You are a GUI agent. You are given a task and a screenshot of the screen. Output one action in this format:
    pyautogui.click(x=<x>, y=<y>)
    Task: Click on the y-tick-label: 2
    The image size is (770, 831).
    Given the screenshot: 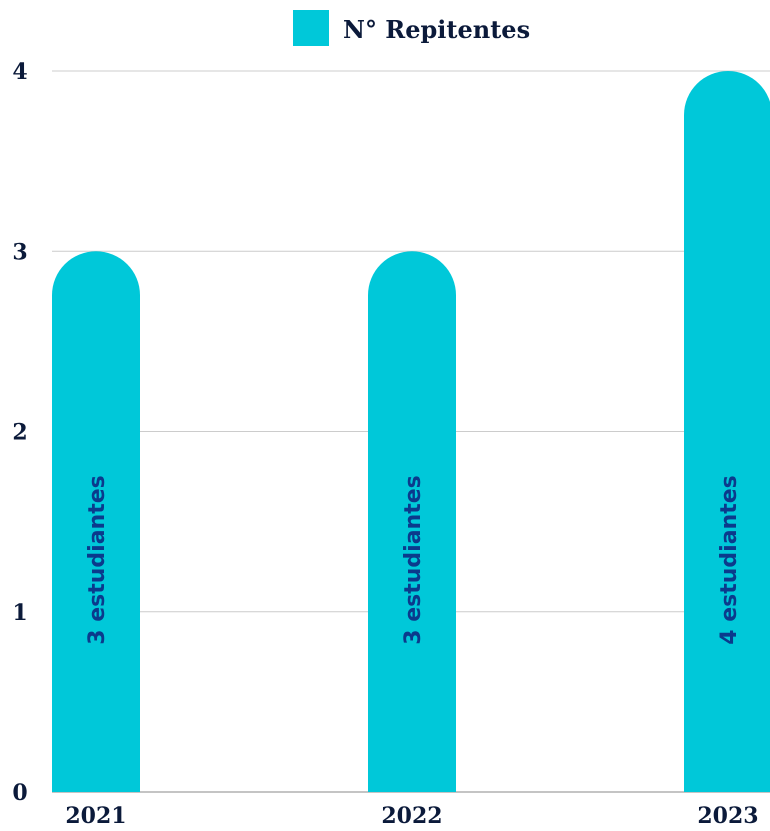 What is the action you would take?
    pyautogui.click(x=19, y=433)
    